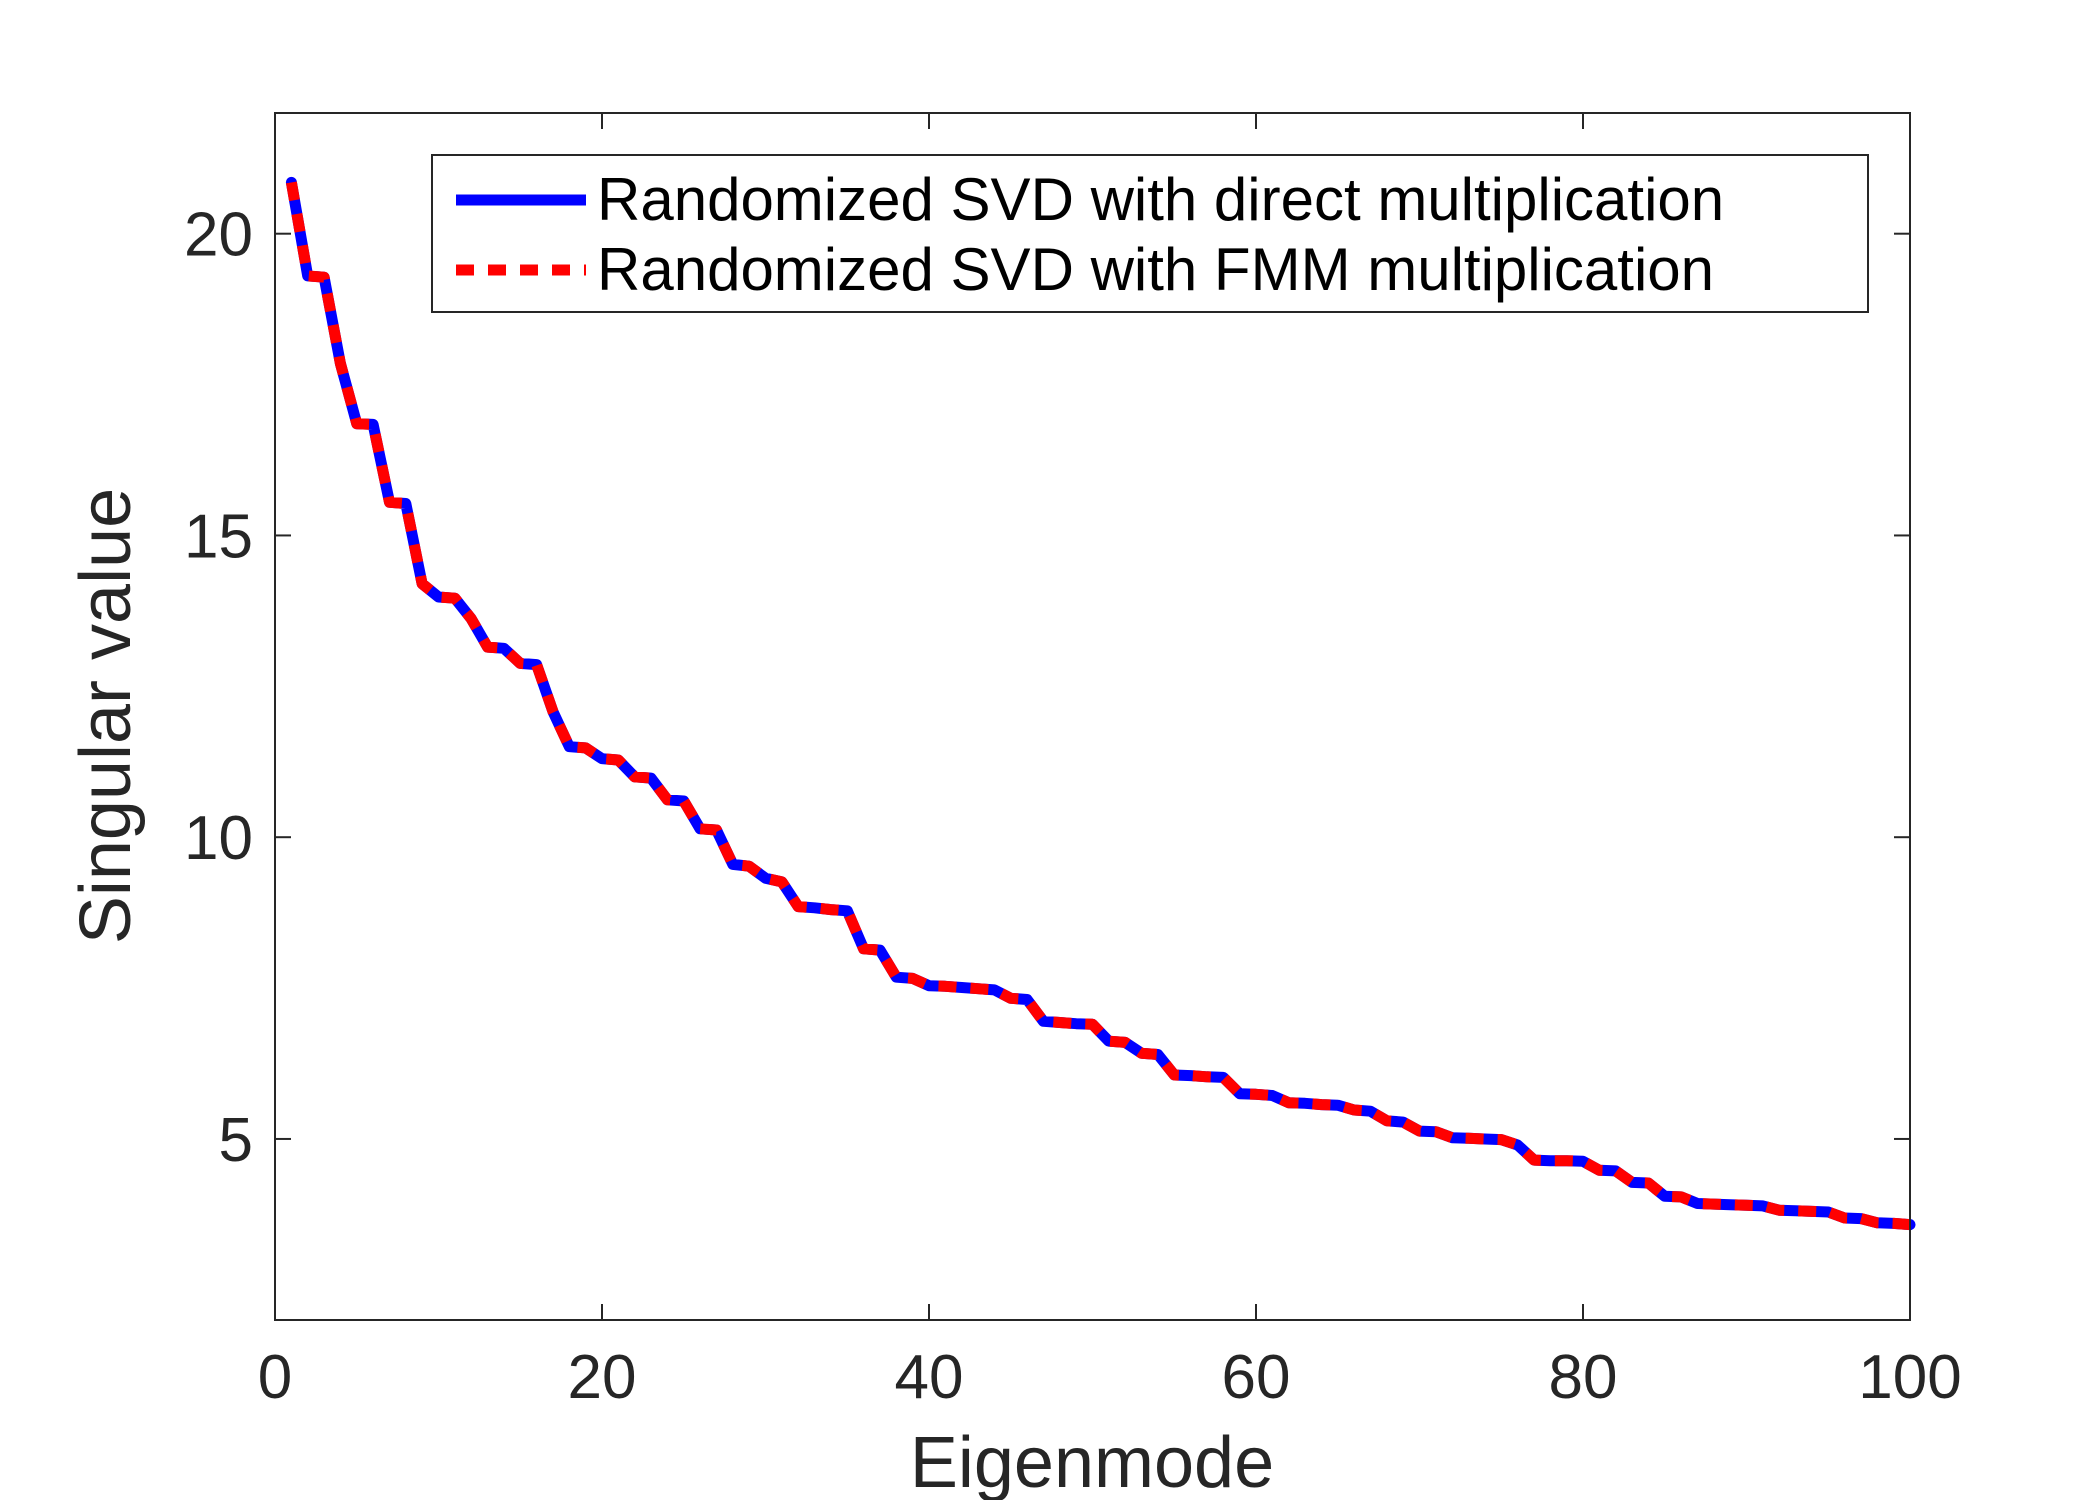  What do you see at coordinates (236, 1140) in the screenshot?
I see `y-tick-label: 5` at bounding box center [236, 1140].